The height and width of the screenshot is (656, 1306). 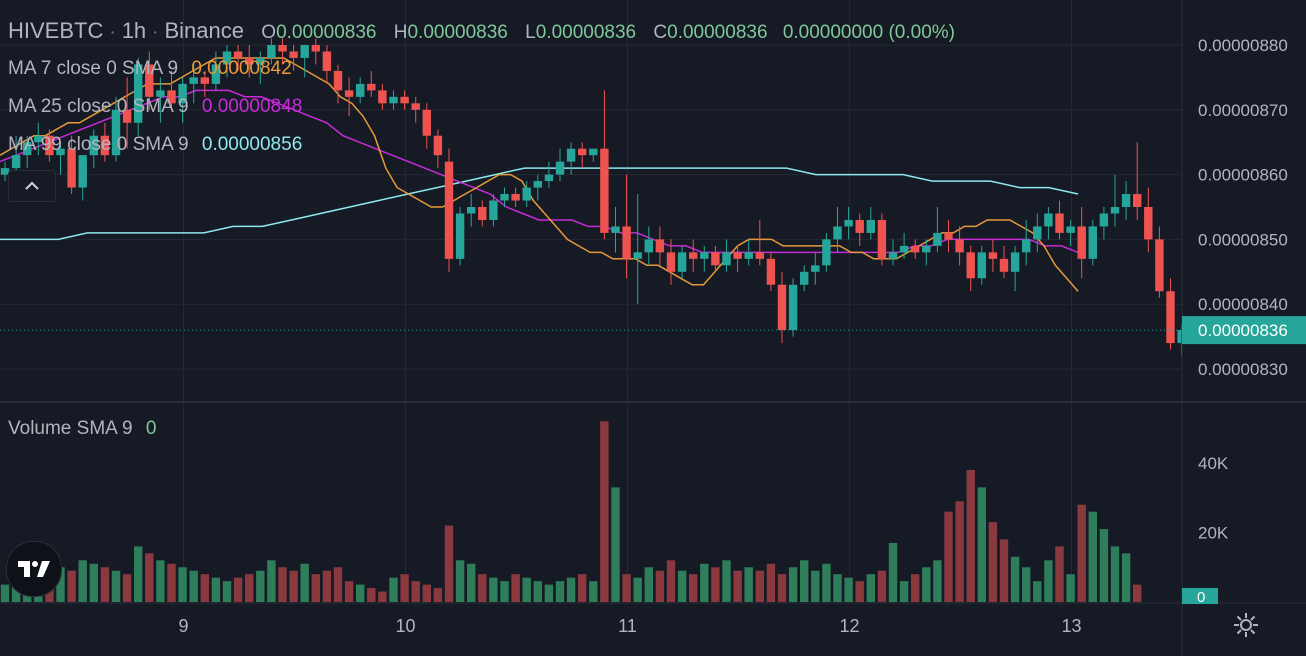 What do you see at coordinates (1243, 175) in the screenshot?
I see `price-tick-label: 0.00000860` at bounding box center [1243, 175].